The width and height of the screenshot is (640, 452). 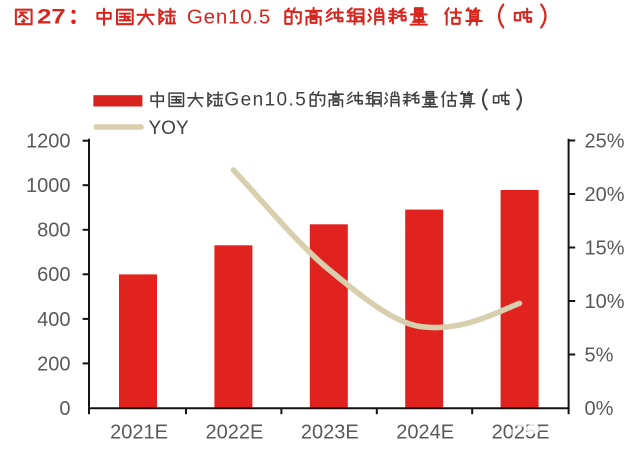 What do you see at coordinates (330, 433) in the screenshot?
I see `svg-text: 2023E` at bounding box center [330, 433].